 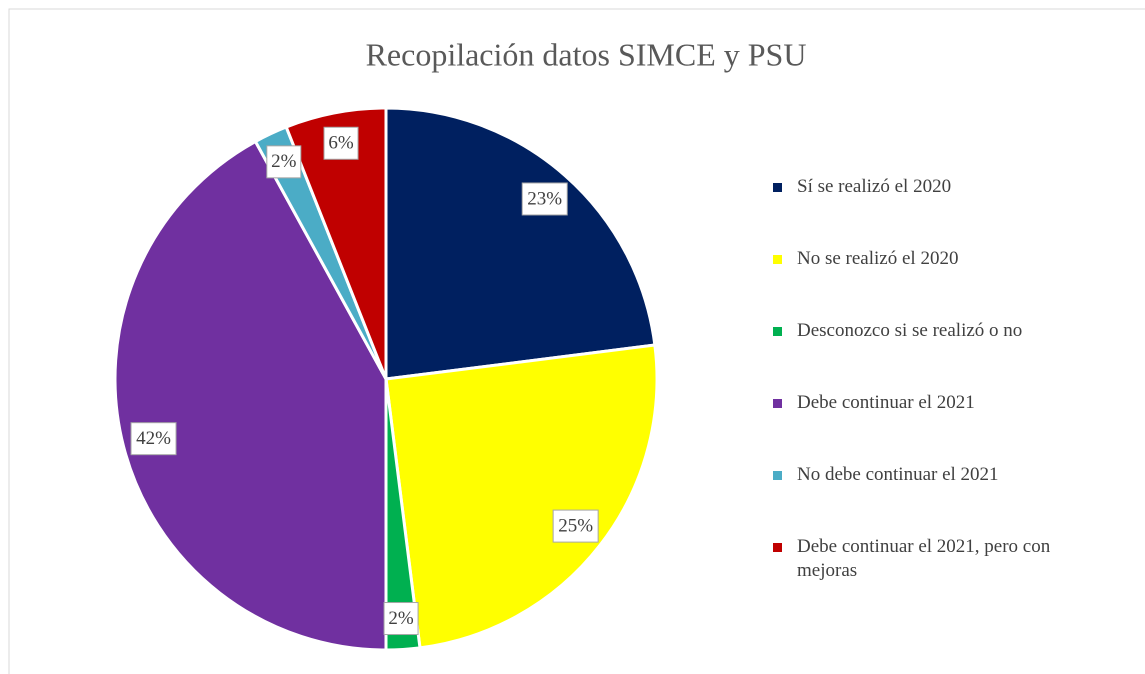 What do you see at coordinates (874, 186) in the screenshot?
I see `legend-label: Sí se realizó el 2020` at bounding box center [874, 186].